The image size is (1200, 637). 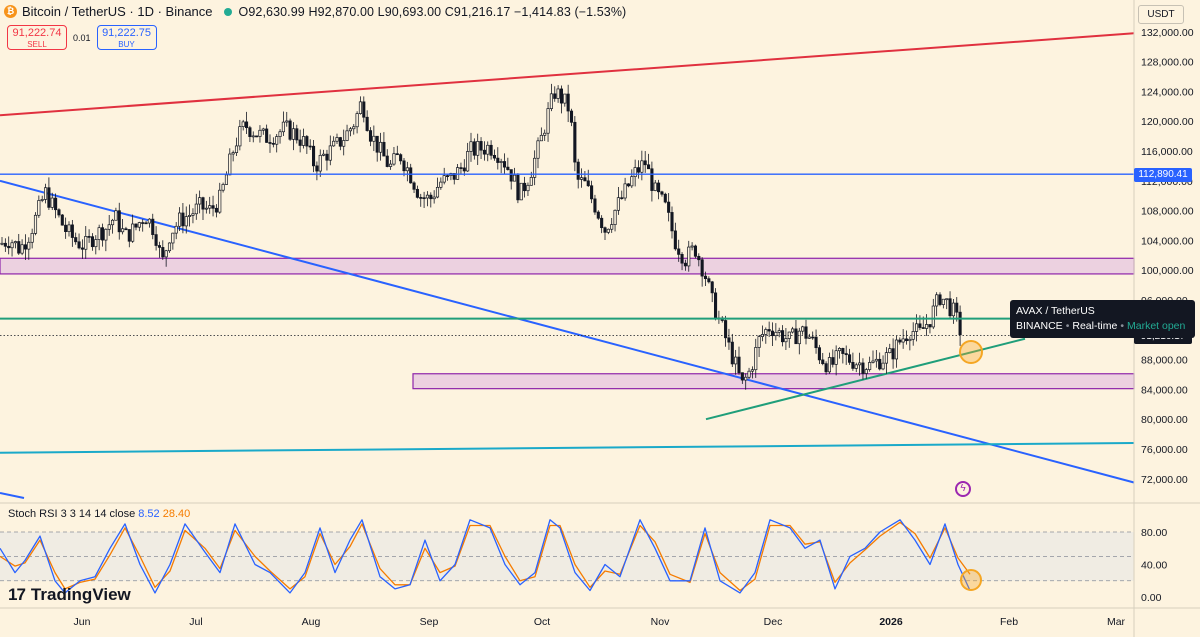 I want to click on market-status-dot, so click(x=227, y=11).